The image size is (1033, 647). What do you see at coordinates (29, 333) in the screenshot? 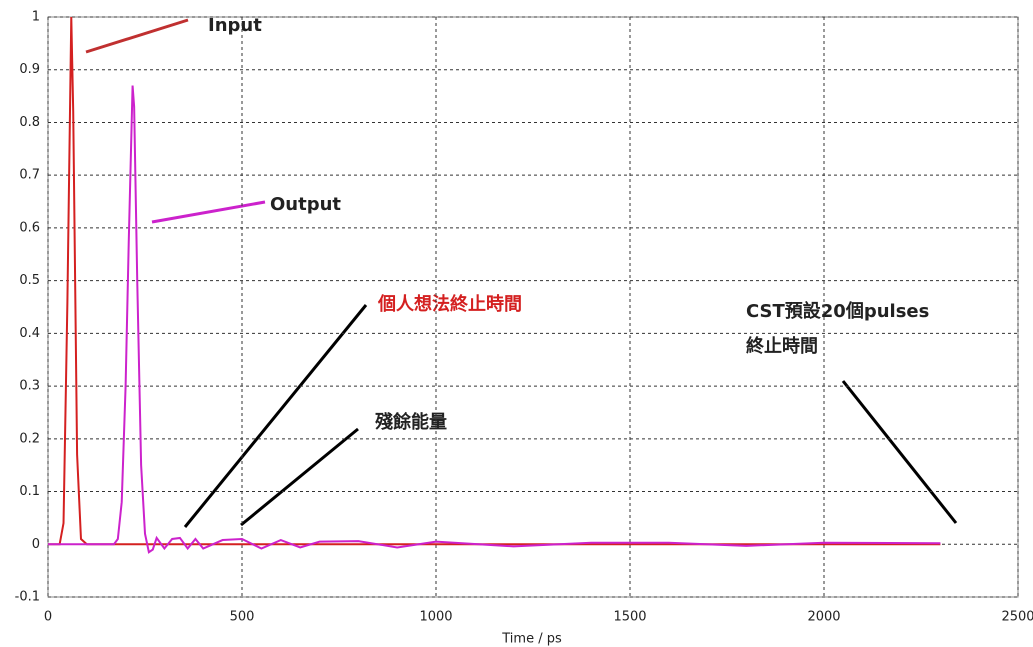
I see `y-tick-label: 0.4` at bounding box center [29, 333].